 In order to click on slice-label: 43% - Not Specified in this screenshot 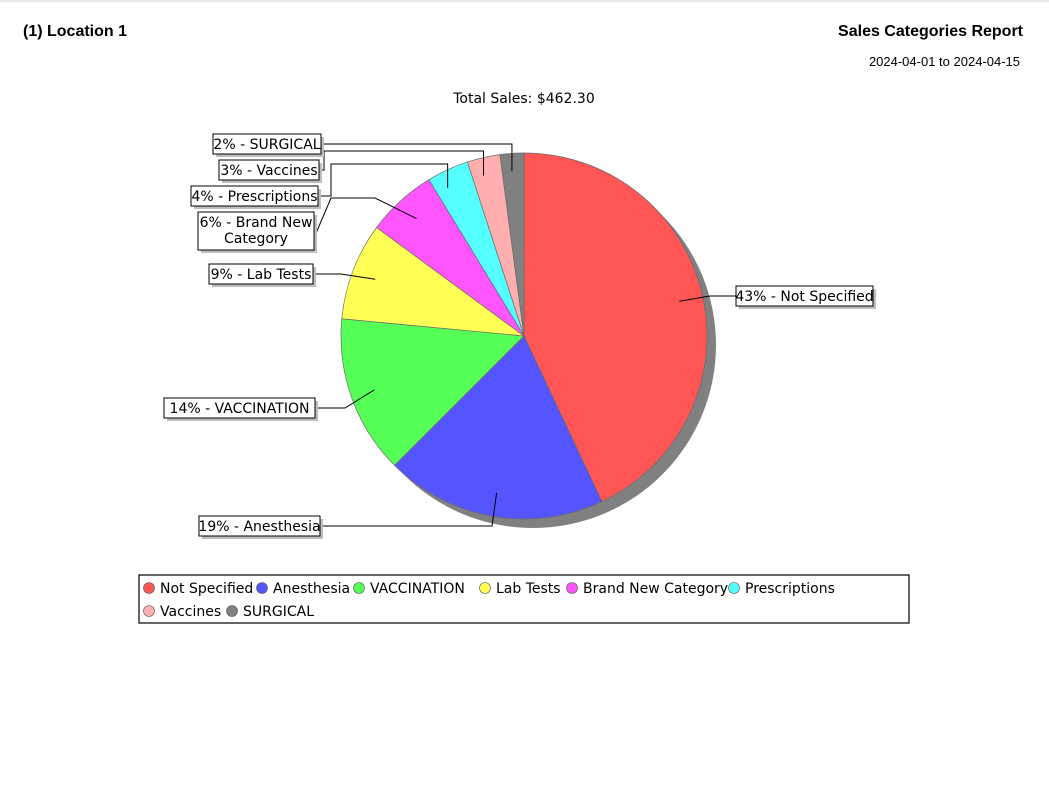, I will do `click(804, 297)`.